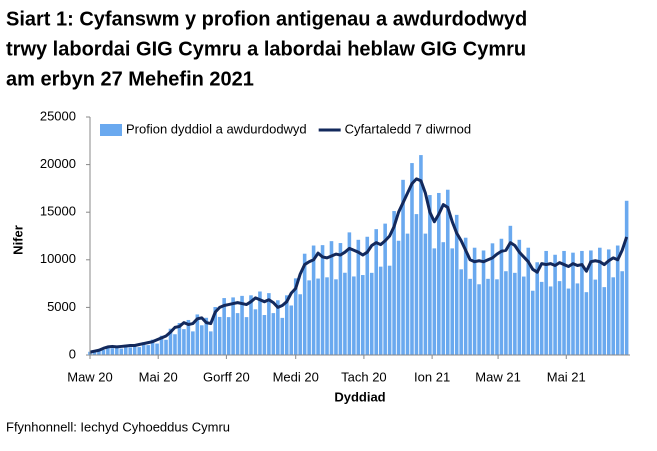 Image resolution: width=657 pixels, height=451 pixels. Describe the element at coordinates (118, 426) in the screenshot. I see `source-note: Ffynhonnell: Iechyd Cyhoeddus Cymru` at that location.